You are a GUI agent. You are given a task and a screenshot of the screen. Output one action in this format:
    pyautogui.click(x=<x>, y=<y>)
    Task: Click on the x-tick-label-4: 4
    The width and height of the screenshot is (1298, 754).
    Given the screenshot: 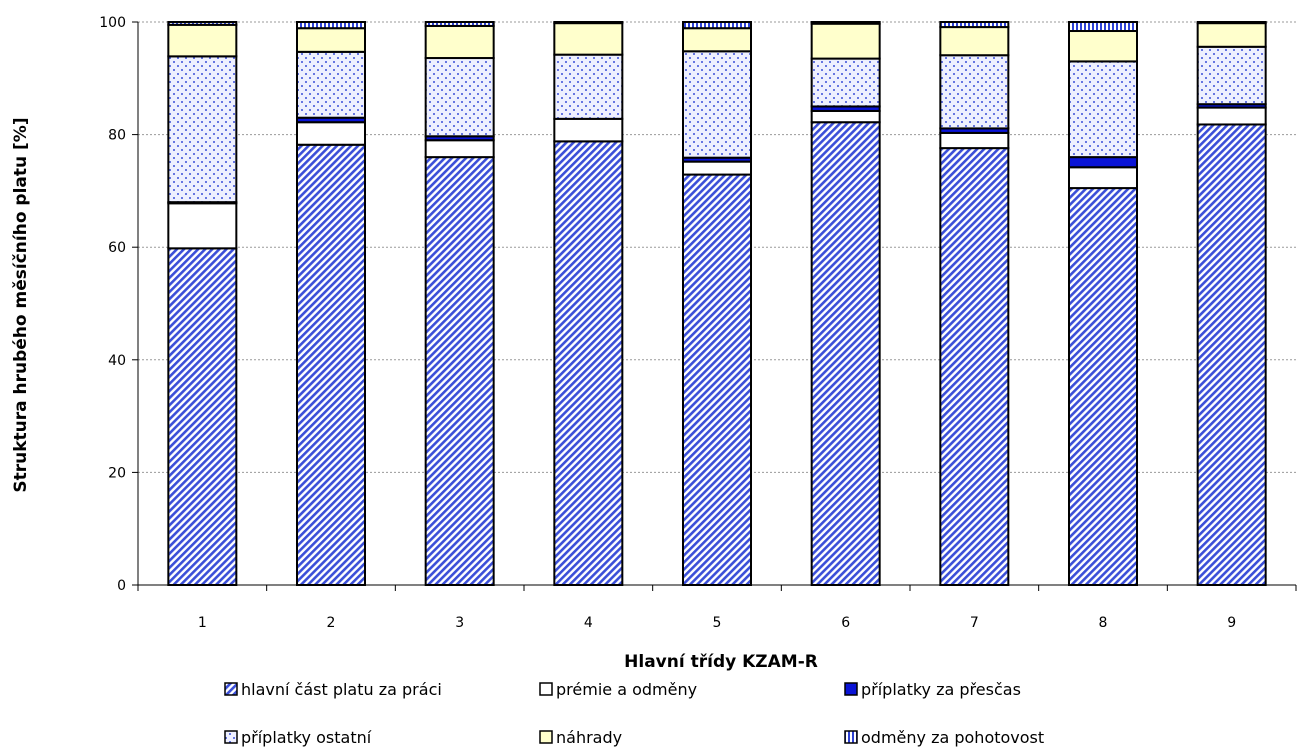 What is the action you would take?
    pyautogui.click(x=588, y=623)
    